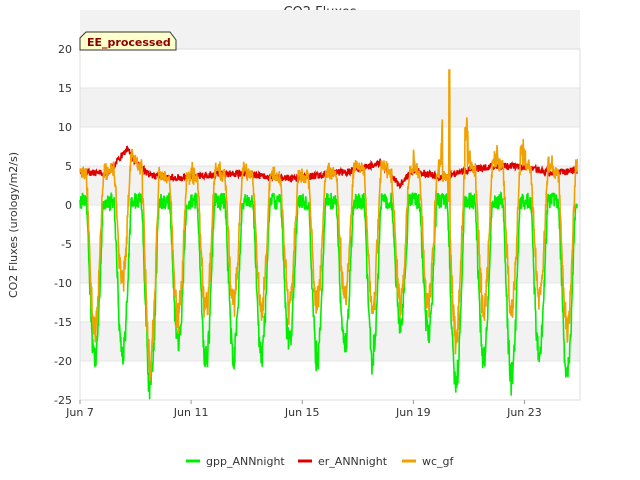 Image resolution: width=640 pixels, height=480 pixels. I want to click on legend: gpp_ANNnight er_ANNnight wc_gf, so click(320, 461).